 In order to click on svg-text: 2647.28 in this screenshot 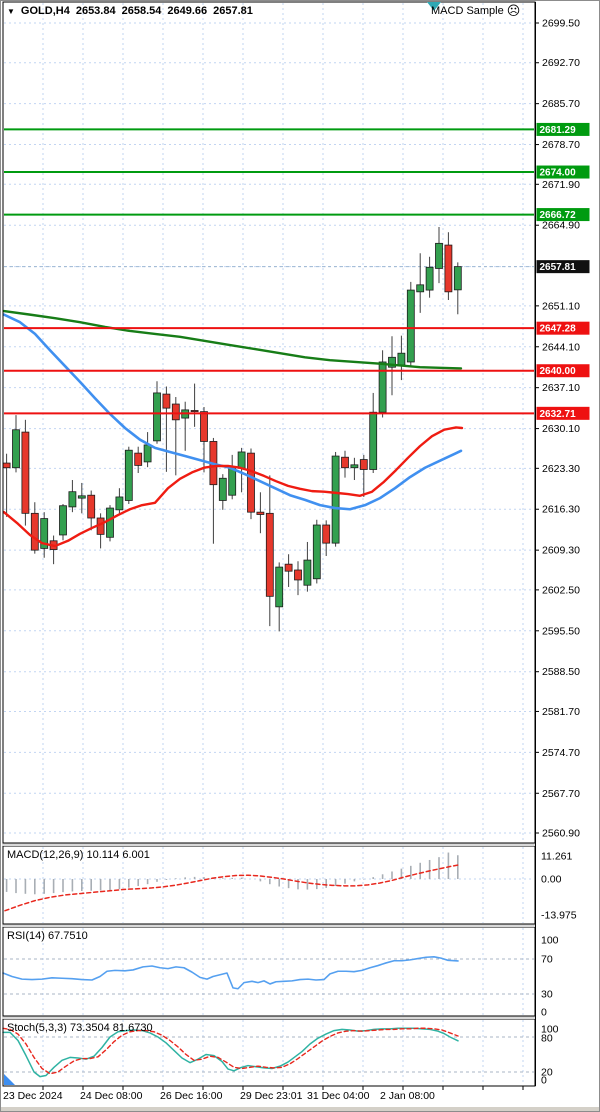, I will do `click(558, 329)`.